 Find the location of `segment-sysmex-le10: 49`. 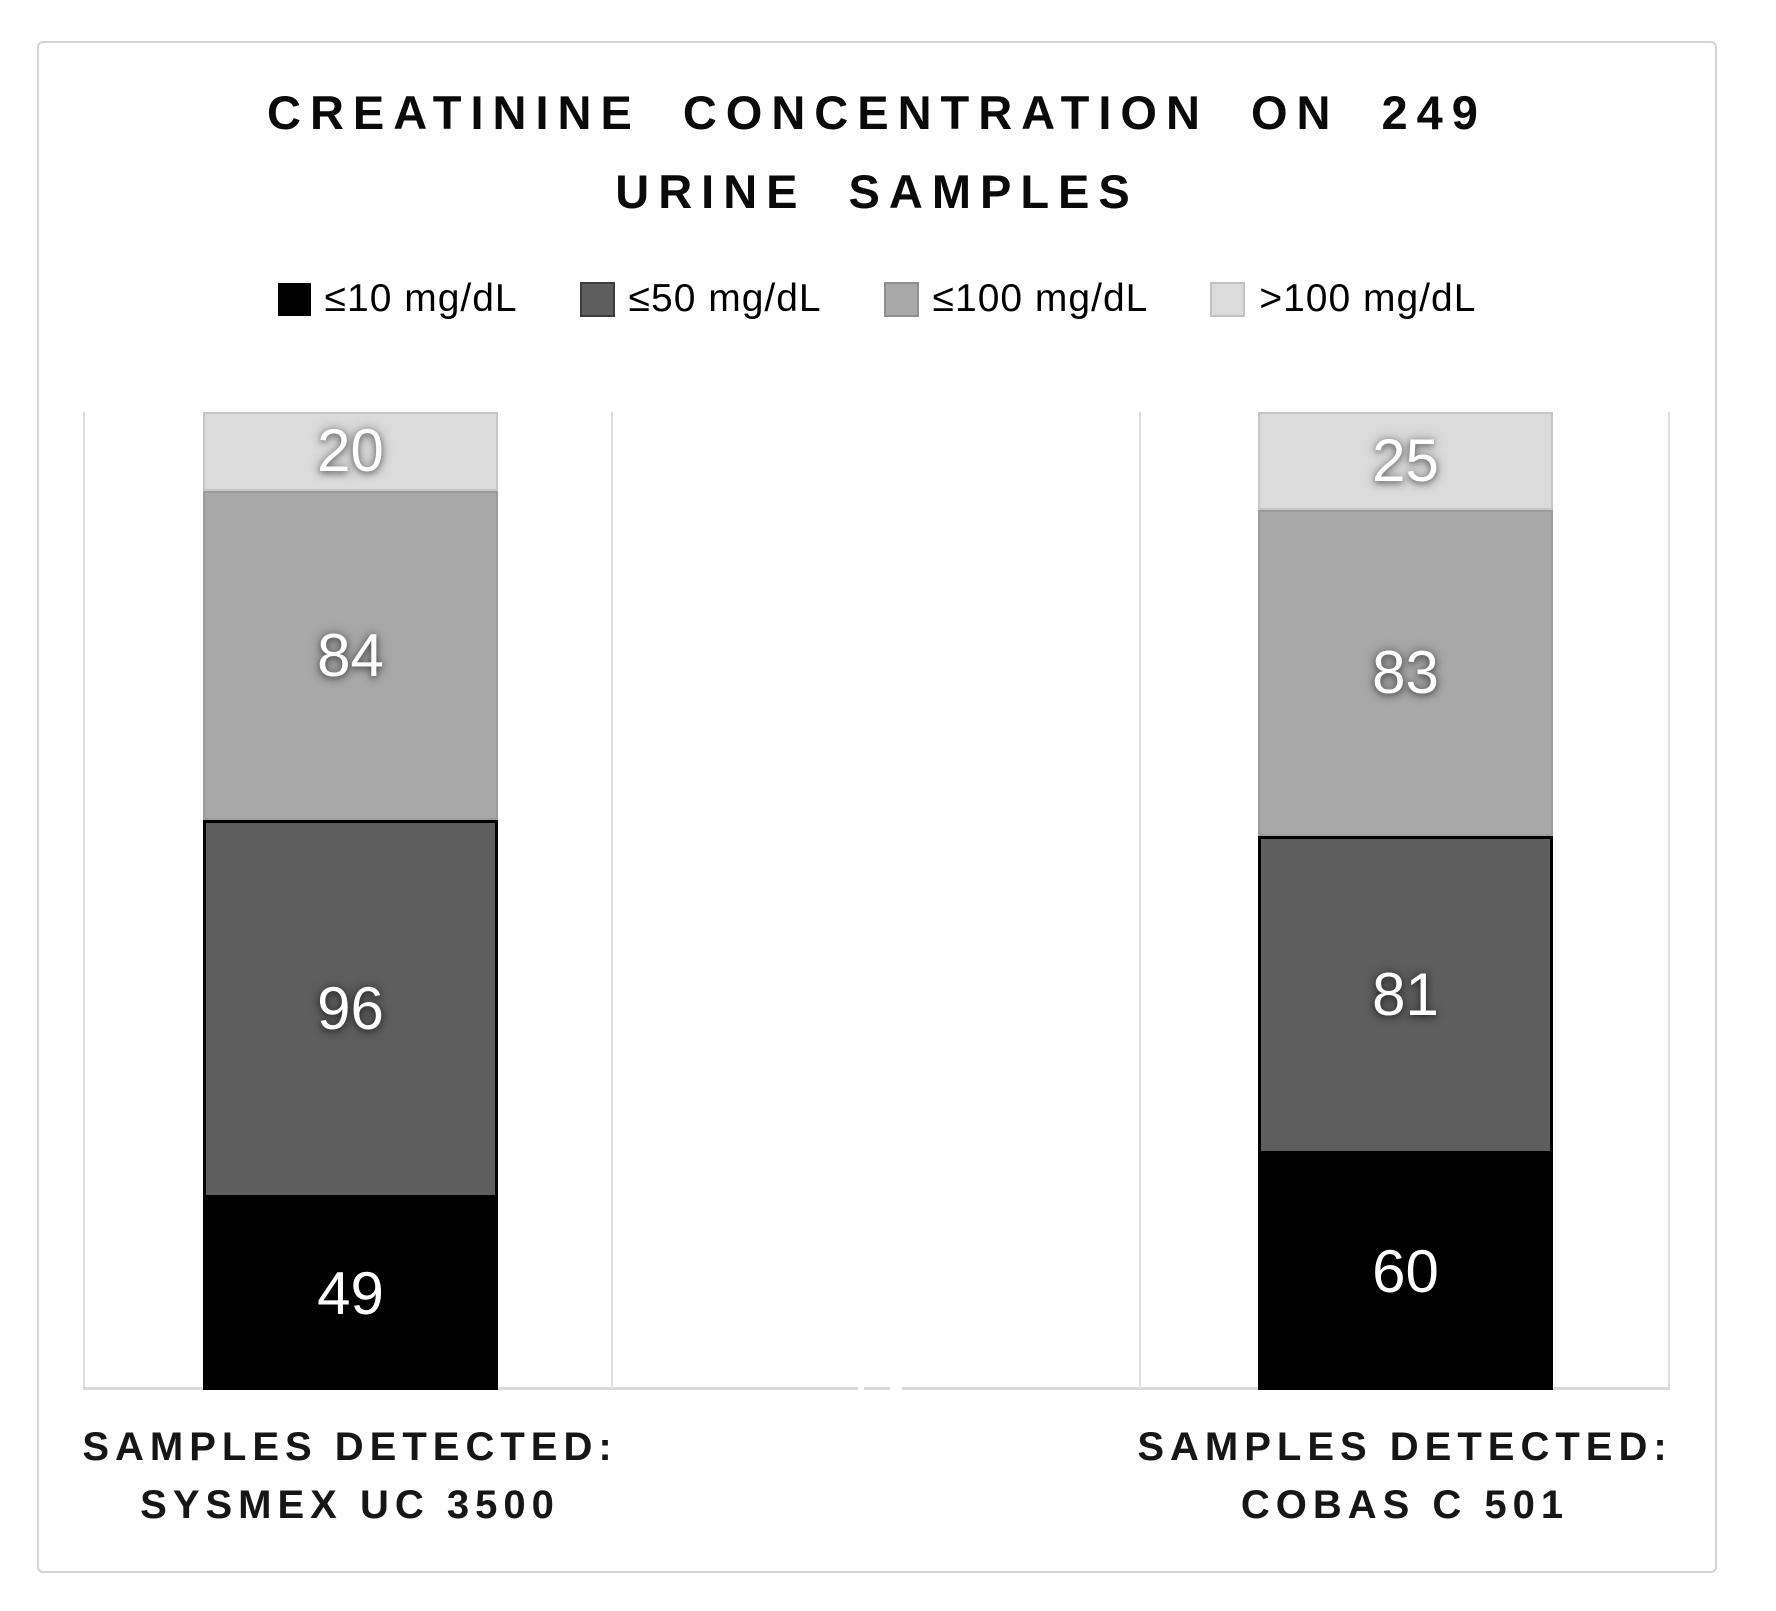

segment-sysmex-le10: 49 is located at coordinates (350, 1293).